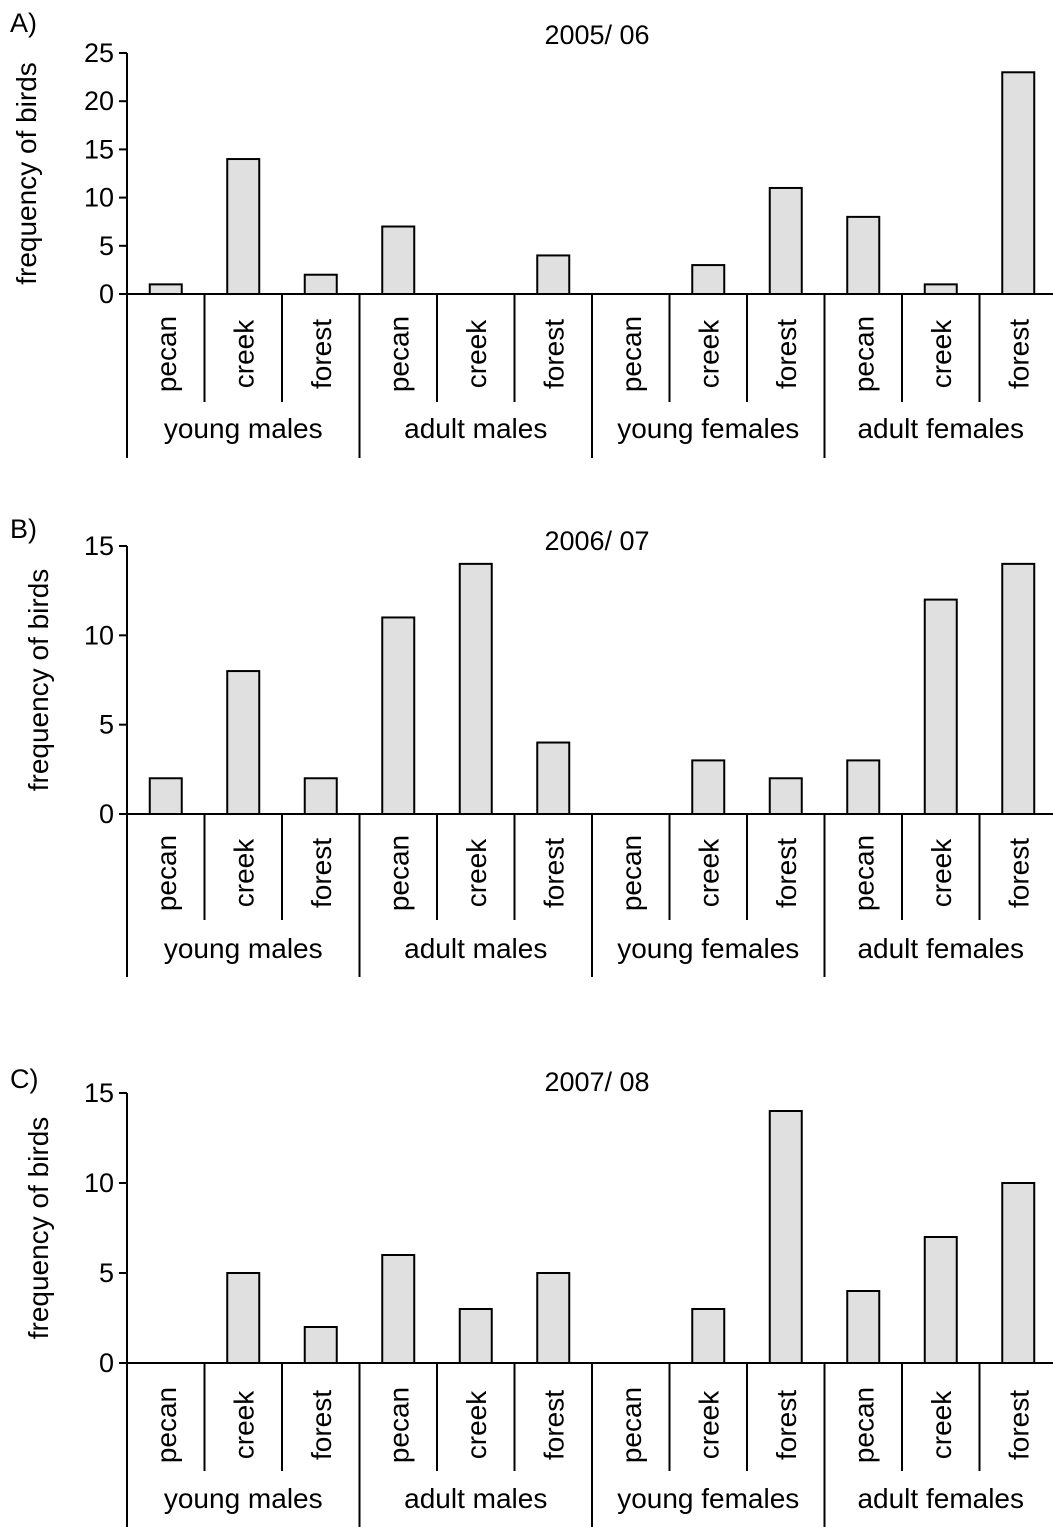 Image resolution: width=1053 pixels, height=1527 pixels. Describe the element at coordinates (99, 53) in the screenshot. I see `y-tick-label: 25` at that location.